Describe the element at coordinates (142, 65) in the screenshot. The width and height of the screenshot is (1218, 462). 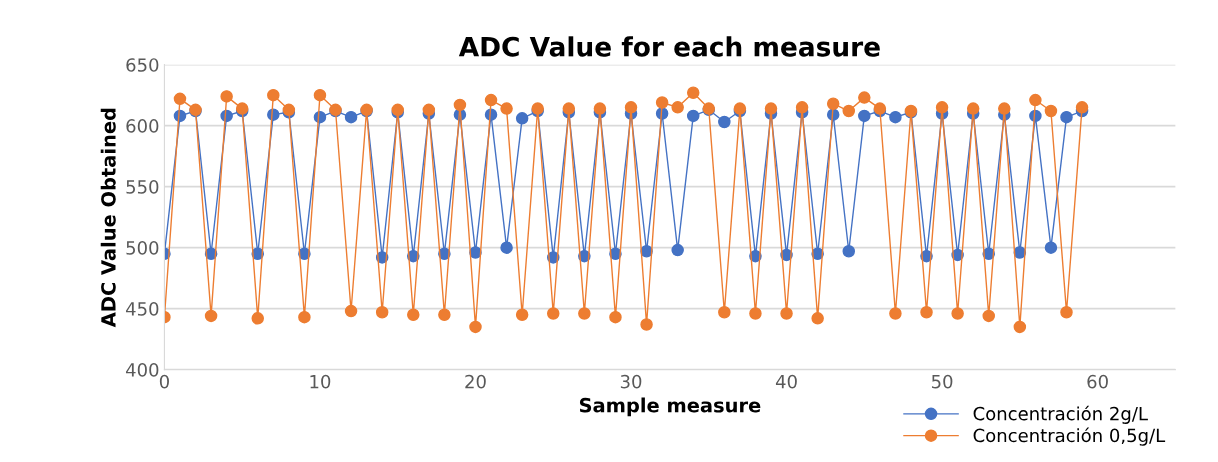
I see `y-tick-label: 650` at that location.